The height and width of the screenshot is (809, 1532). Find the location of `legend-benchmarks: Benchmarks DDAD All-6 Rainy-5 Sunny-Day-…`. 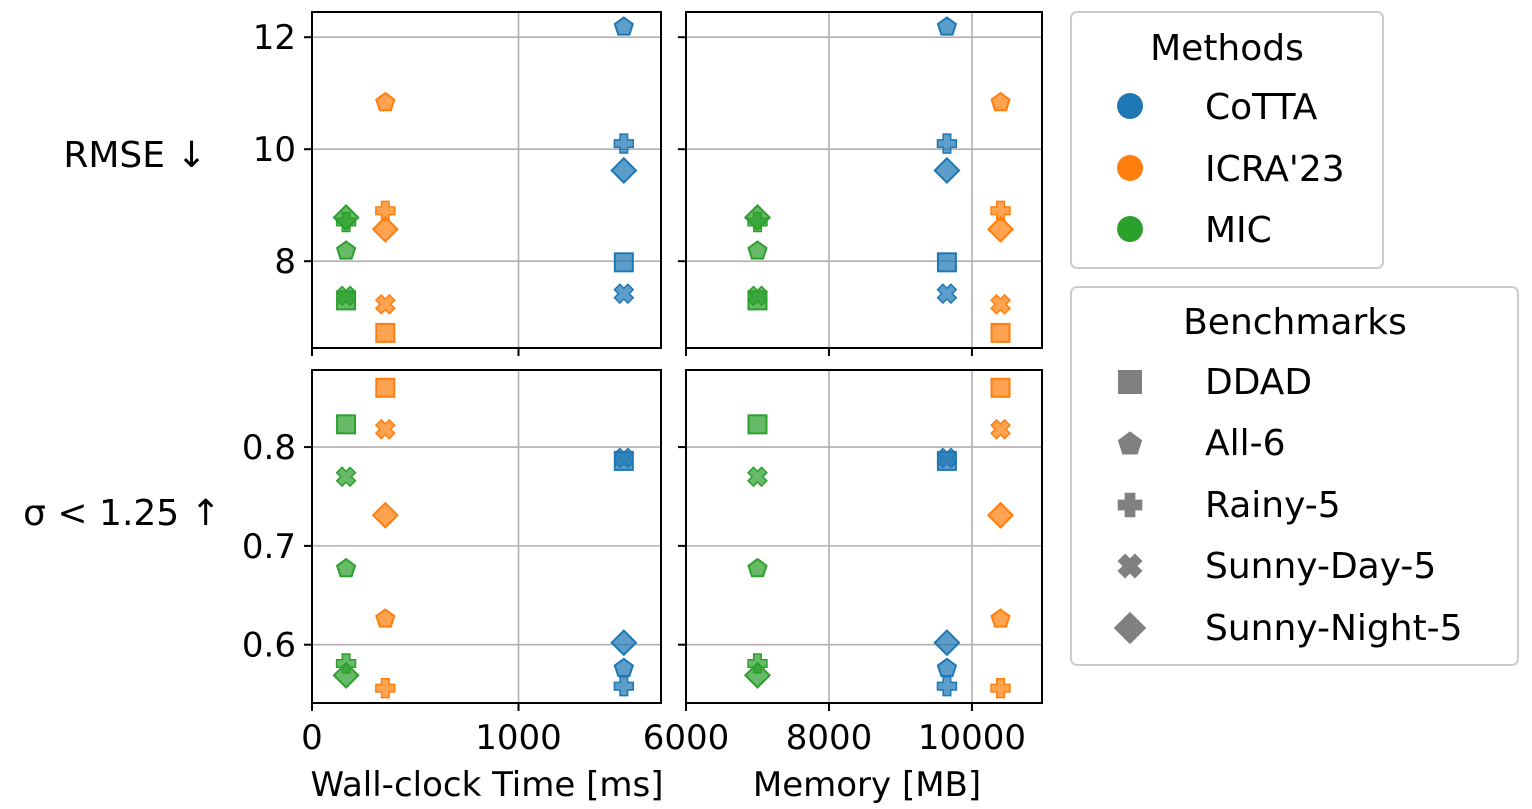

legend-benchmarks: Benchmarks DDAD All-6 Rainy-5 Sunny-Day-… is located at coordinates (1294, 476).